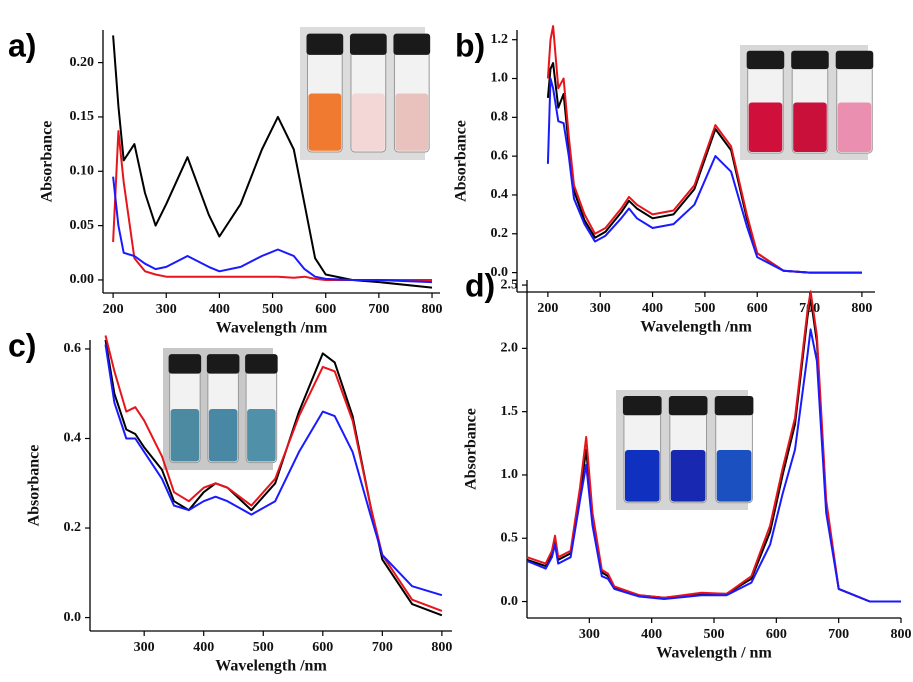  Describe the element at coordinates (82, 170) in the screenshot. I see `y-tick-label: 0.10` at that location.